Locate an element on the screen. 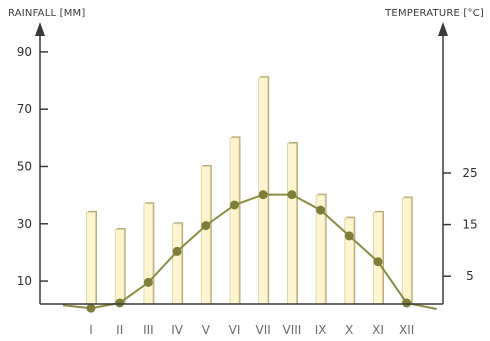 Image resolution: width=490 pixels, height=341 pixels. month-label: VI is located at coordinates (235, 330).